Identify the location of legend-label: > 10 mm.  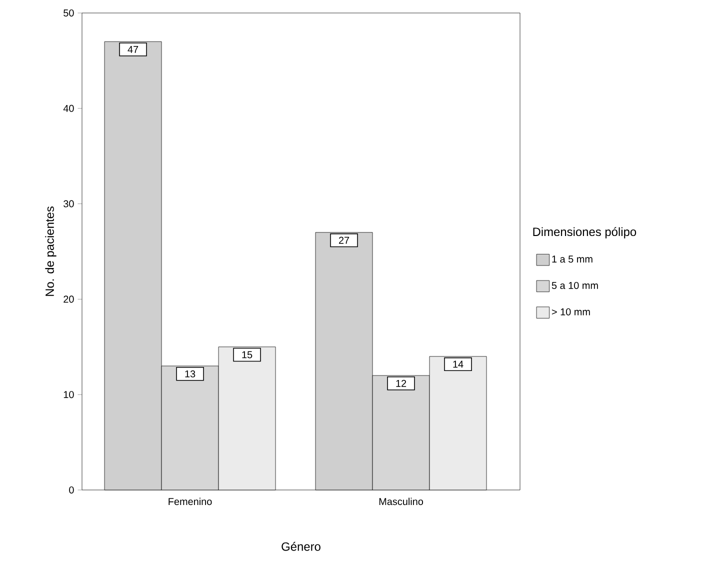
(571, 312).